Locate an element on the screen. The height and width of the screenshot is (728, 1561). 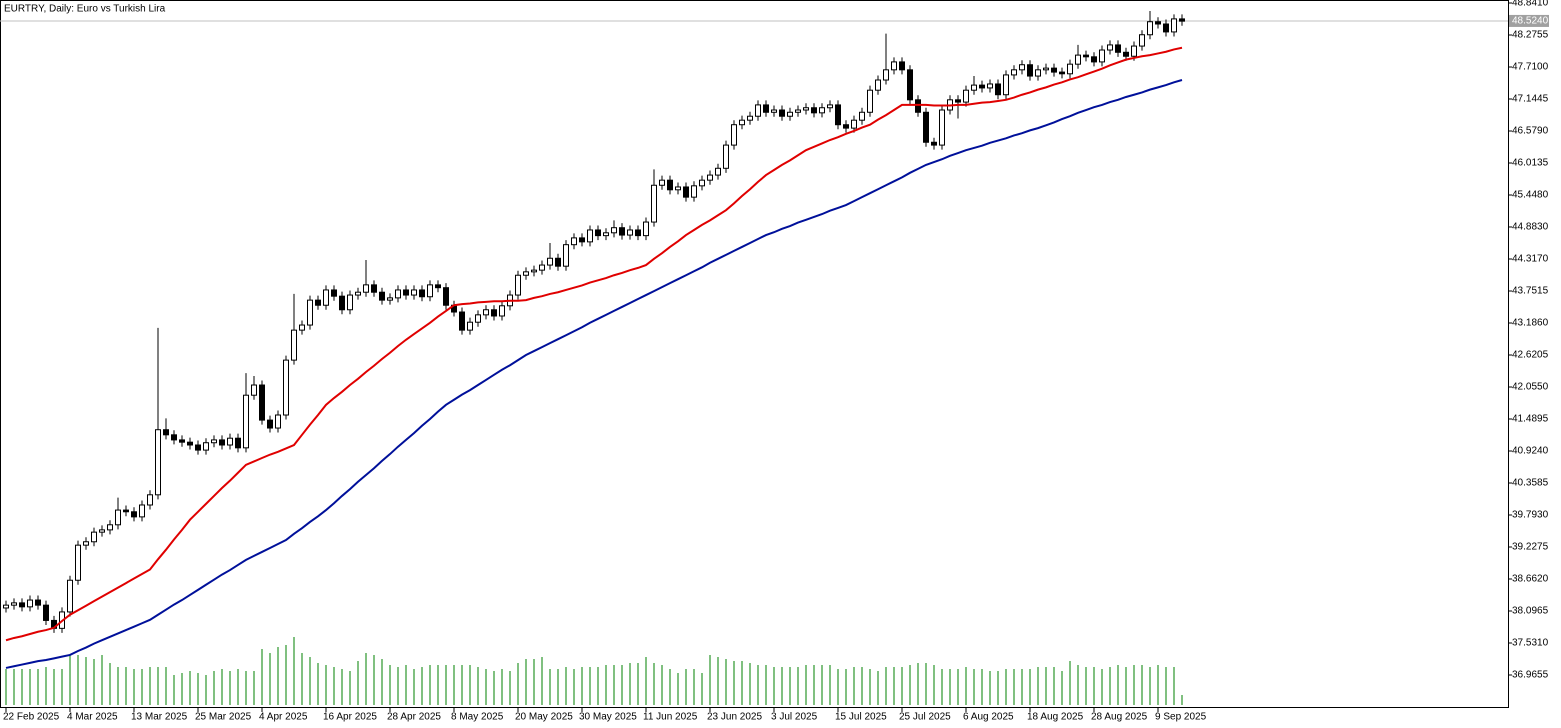
y-tick-label: 43.7515 is located at coordinates (1530, 291).